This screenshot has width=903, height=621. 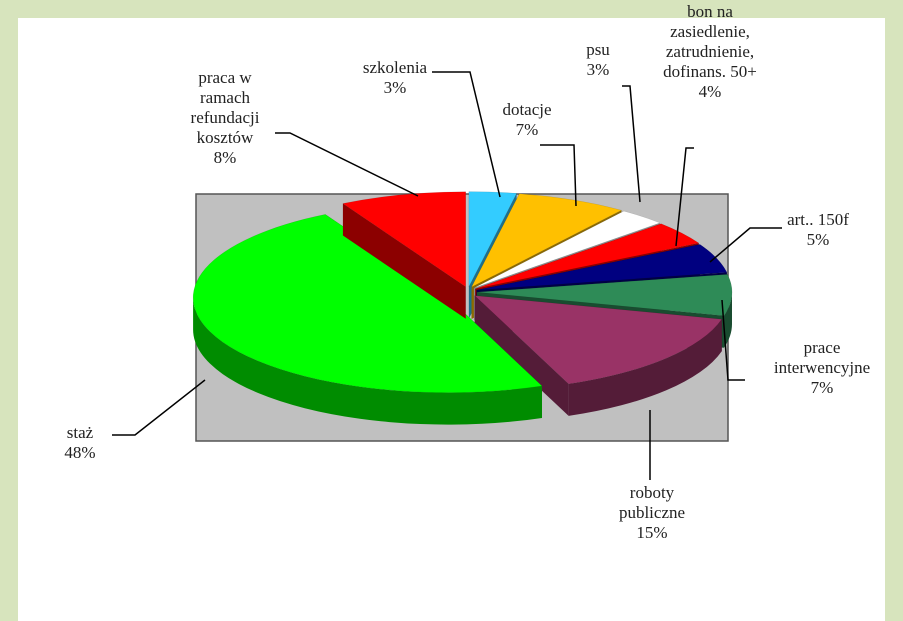 I want to click on category-label: szkolenia, so click(x=395, y=67).